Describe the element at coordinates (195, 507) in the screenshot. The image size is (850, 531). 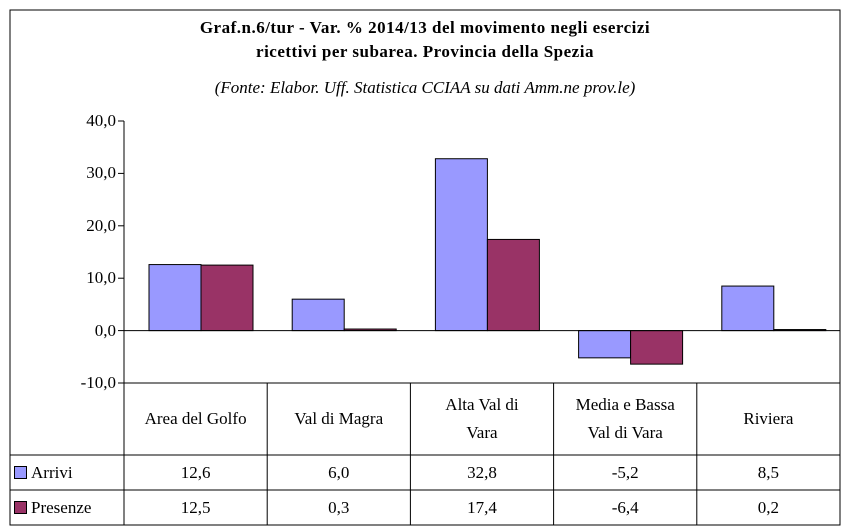
I see `table-value: 12,5` at that location.